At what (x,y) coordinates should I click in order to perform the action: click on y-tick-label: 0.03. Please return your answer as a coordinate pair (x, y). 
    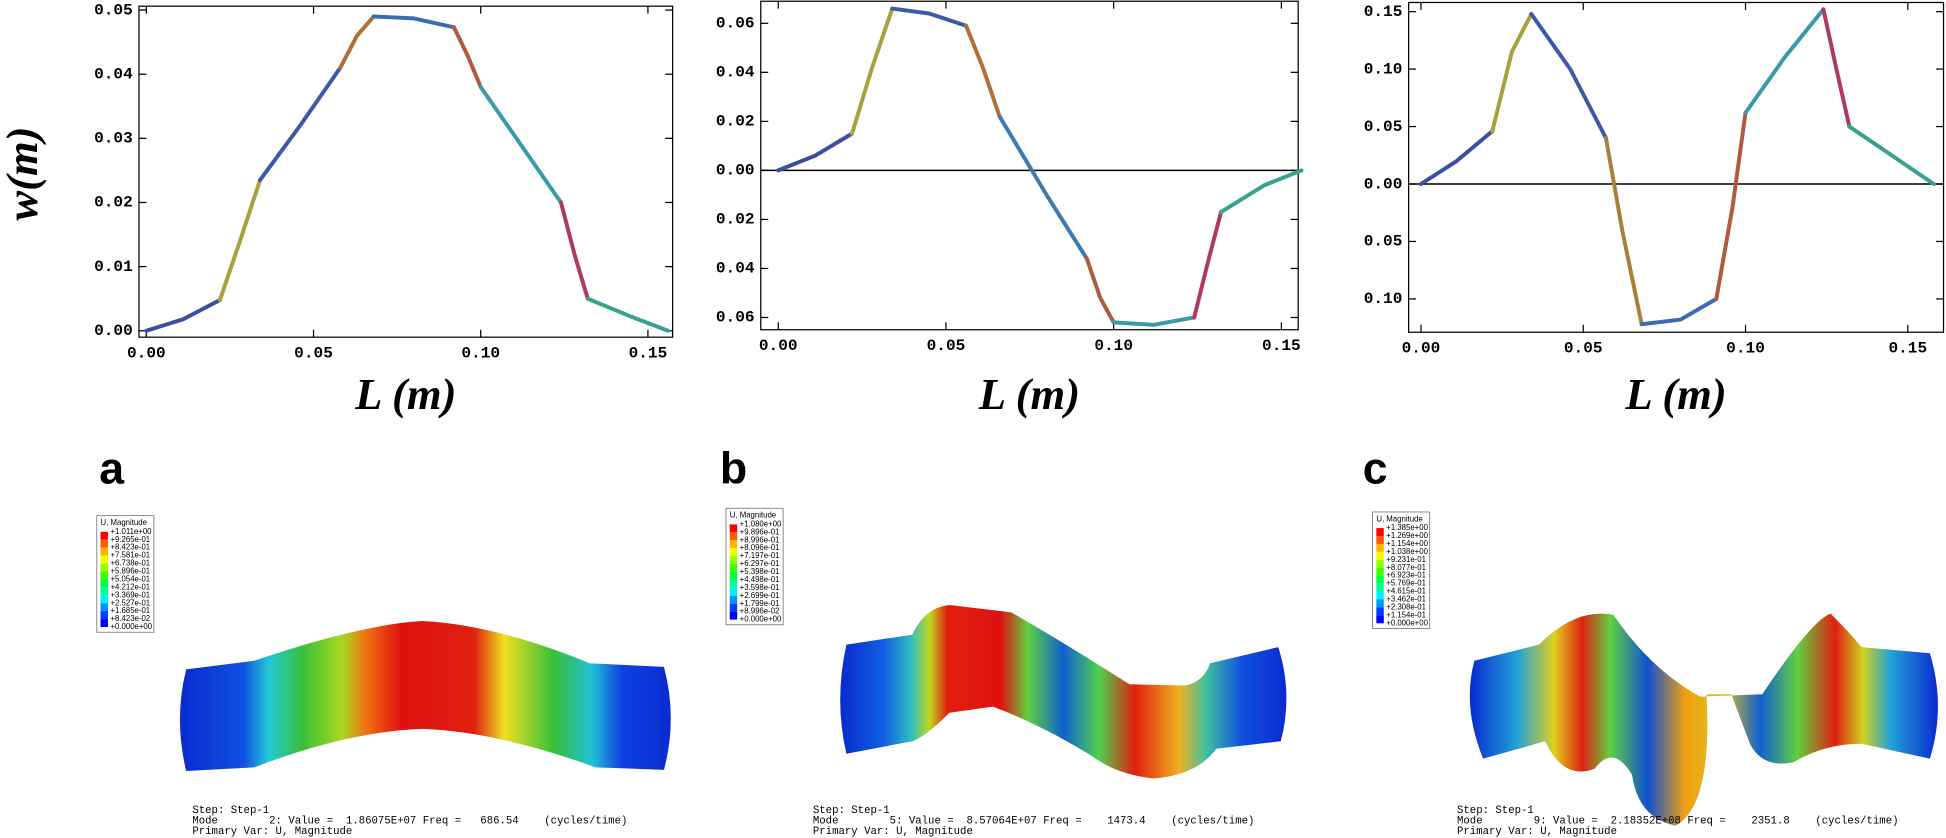
    Looking at the image, I should click on (113, 139).